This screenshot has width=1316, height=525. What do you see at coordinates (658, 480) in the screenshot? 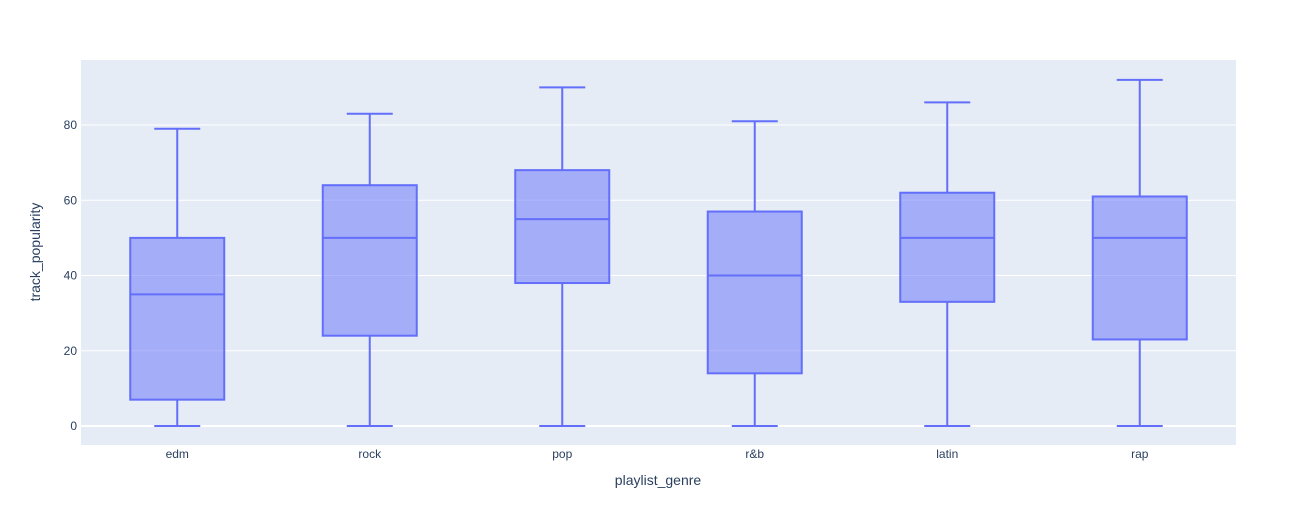
I see `x-axis-title: playlist_genre` at bounding box center [658, 480].